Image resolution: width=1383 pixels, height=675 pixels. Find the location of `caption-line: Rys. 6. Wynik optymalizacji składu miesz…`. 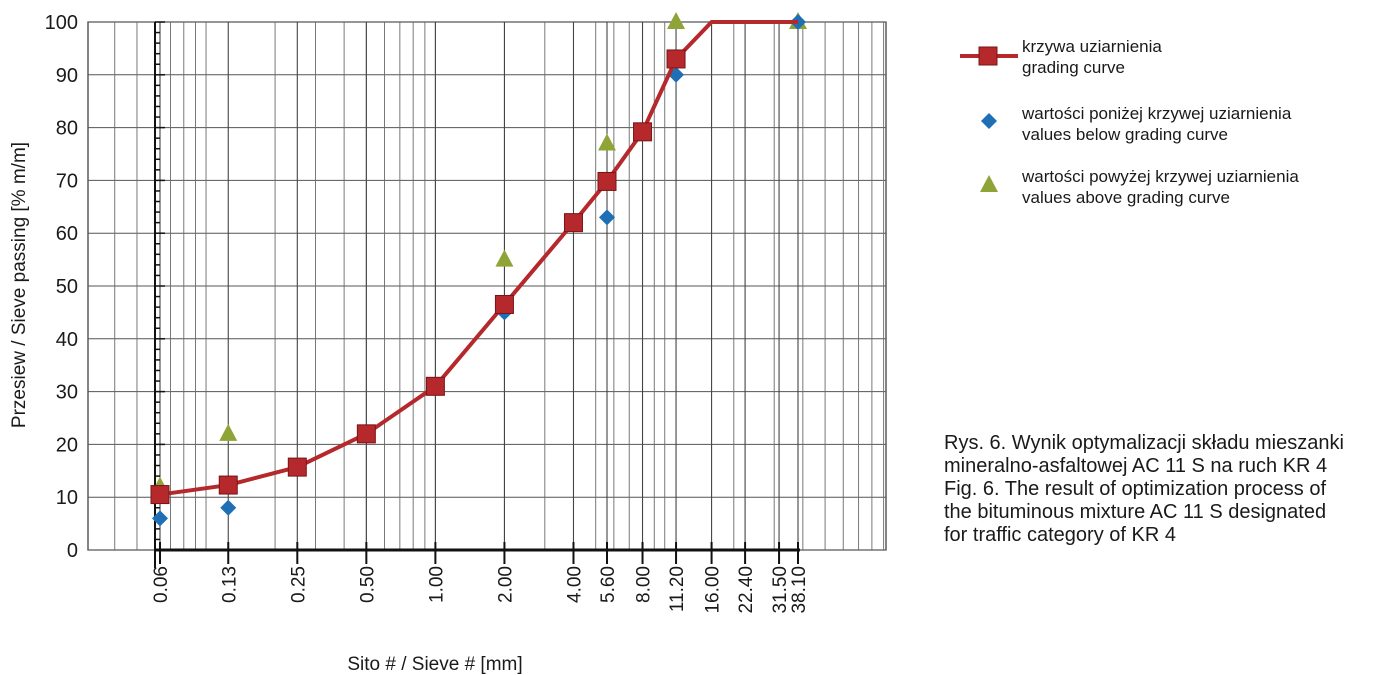

caption-line: Rys. 6. Wynik optymalizacji składu miesz… is located at coordinates (1144, 443).